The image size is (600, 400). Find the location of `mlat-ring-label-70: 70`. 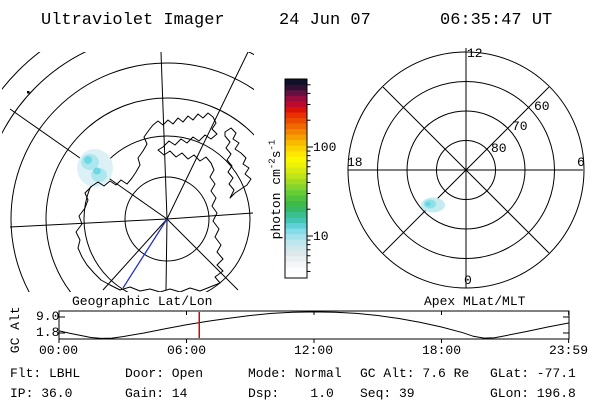

mlat-ring-label-70: 70 is located at coordinates (520, 126).